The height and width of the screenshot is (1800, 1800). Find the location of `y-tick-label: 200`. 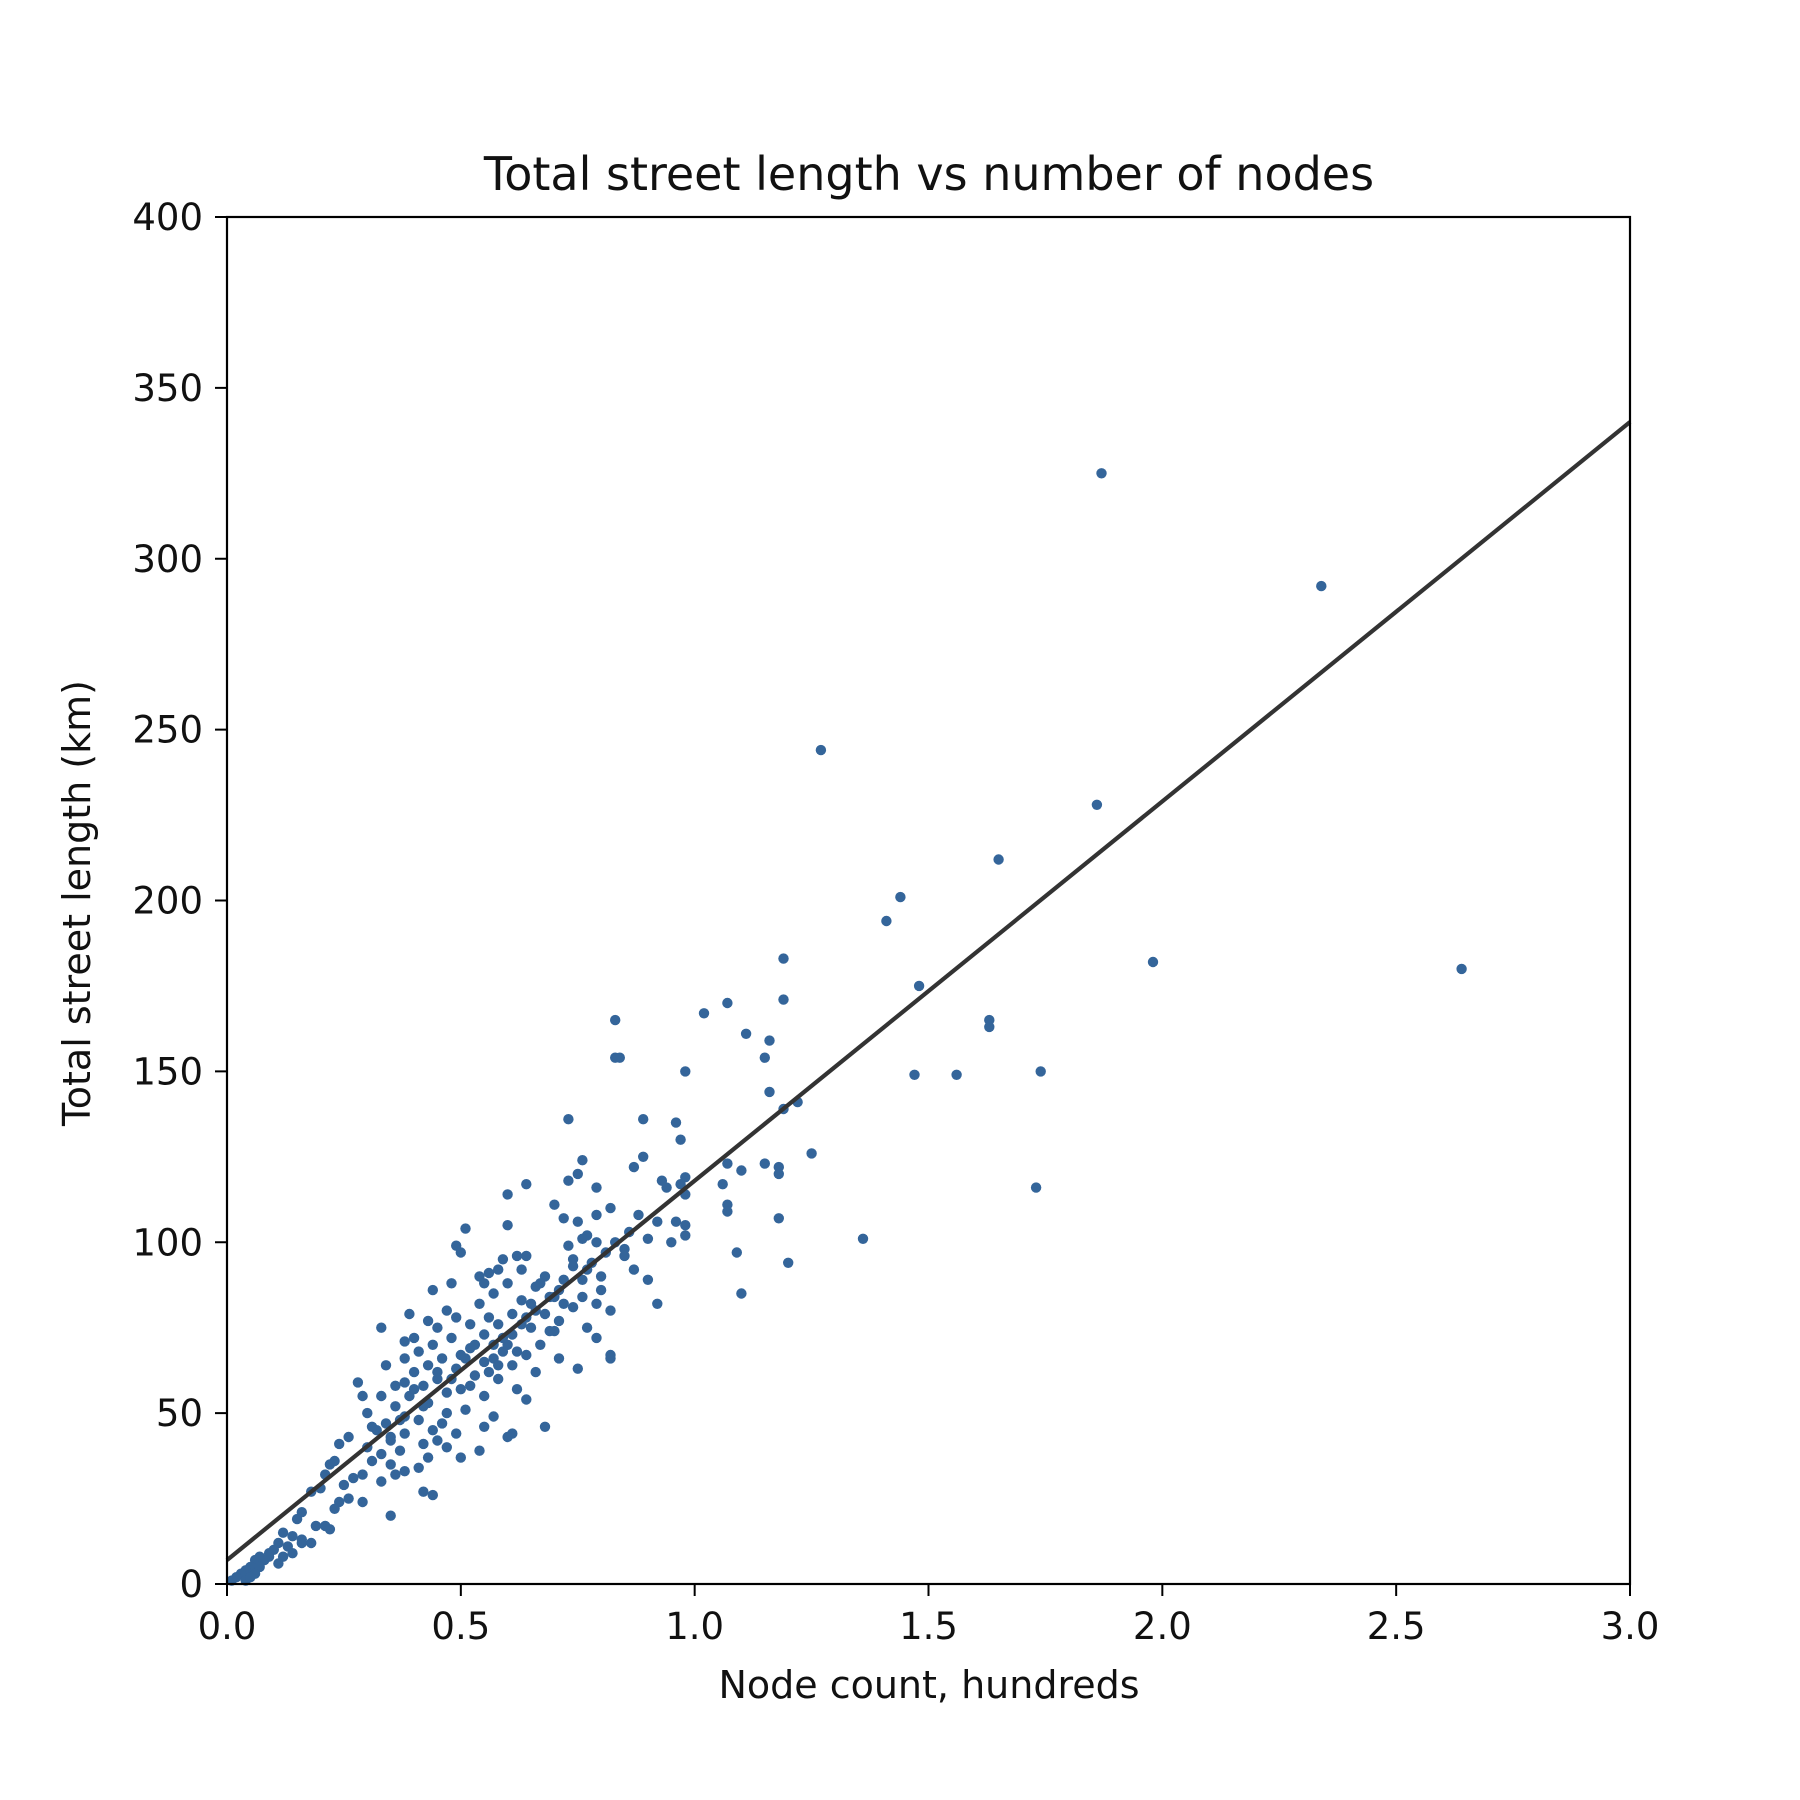

y-tick-label: 200 is located at coordinates (167, 901).